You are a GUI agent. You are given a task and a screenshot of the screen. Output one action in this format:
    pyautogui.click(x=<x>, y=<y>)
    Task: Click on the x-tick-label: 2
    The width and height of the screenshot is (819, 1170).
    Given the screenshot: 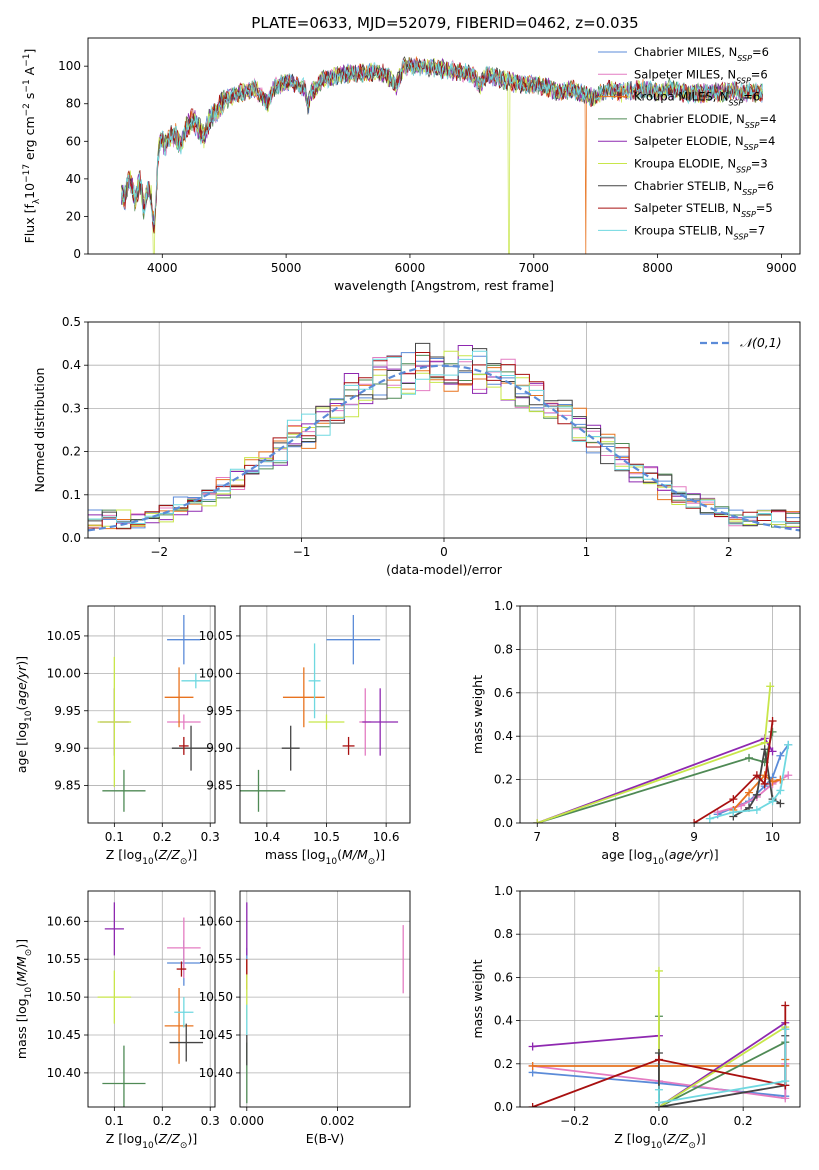 What is the action you would take?
    pyautogui.click(x=729, y=552)
    